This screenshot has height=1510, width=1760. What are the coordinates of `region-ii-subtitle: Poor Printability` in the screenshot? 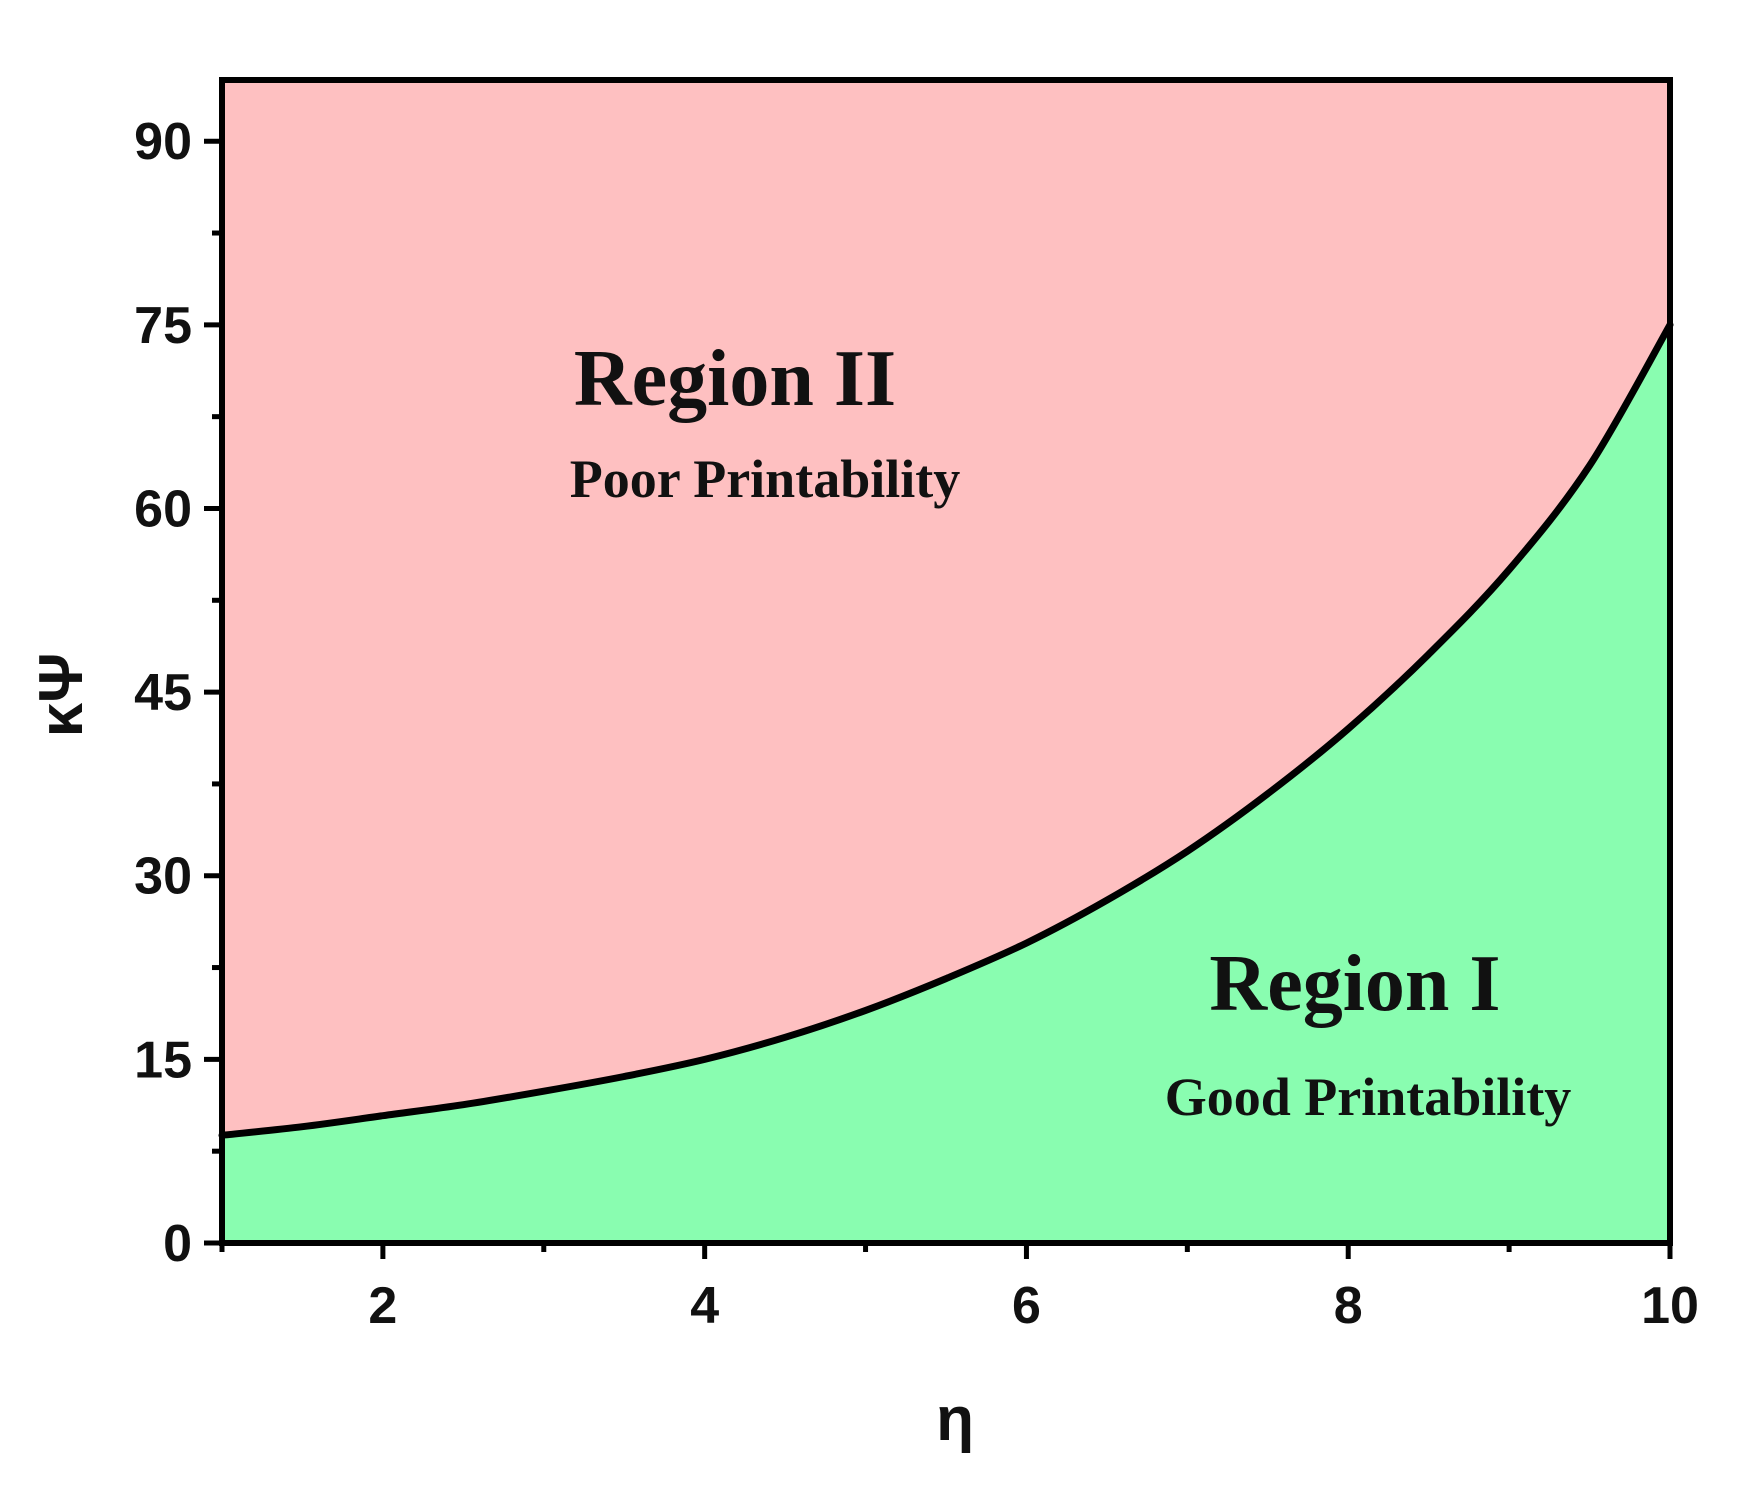 It's located at (765, 479).